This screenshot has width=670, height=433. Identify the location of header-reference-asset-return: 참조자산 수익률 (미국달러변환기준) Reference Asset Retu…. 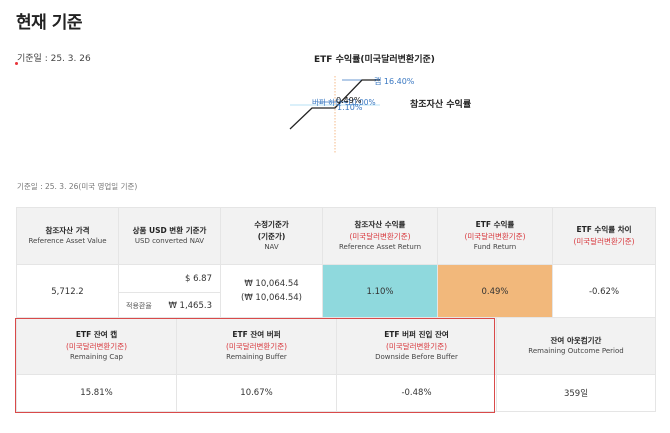
(380, 236).